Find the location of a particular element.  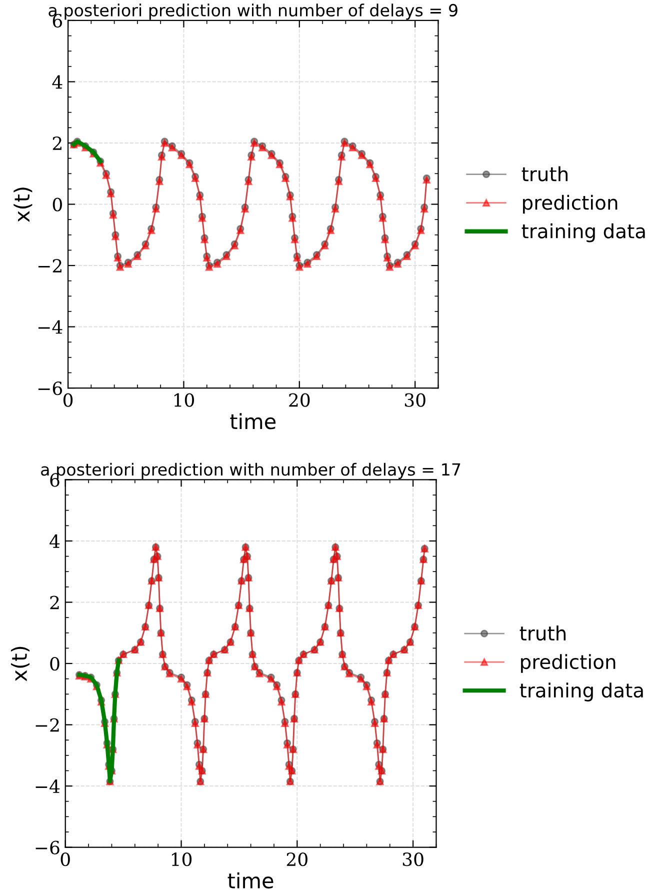

x-tick-label: 0 is located at coordinates (68, 400).